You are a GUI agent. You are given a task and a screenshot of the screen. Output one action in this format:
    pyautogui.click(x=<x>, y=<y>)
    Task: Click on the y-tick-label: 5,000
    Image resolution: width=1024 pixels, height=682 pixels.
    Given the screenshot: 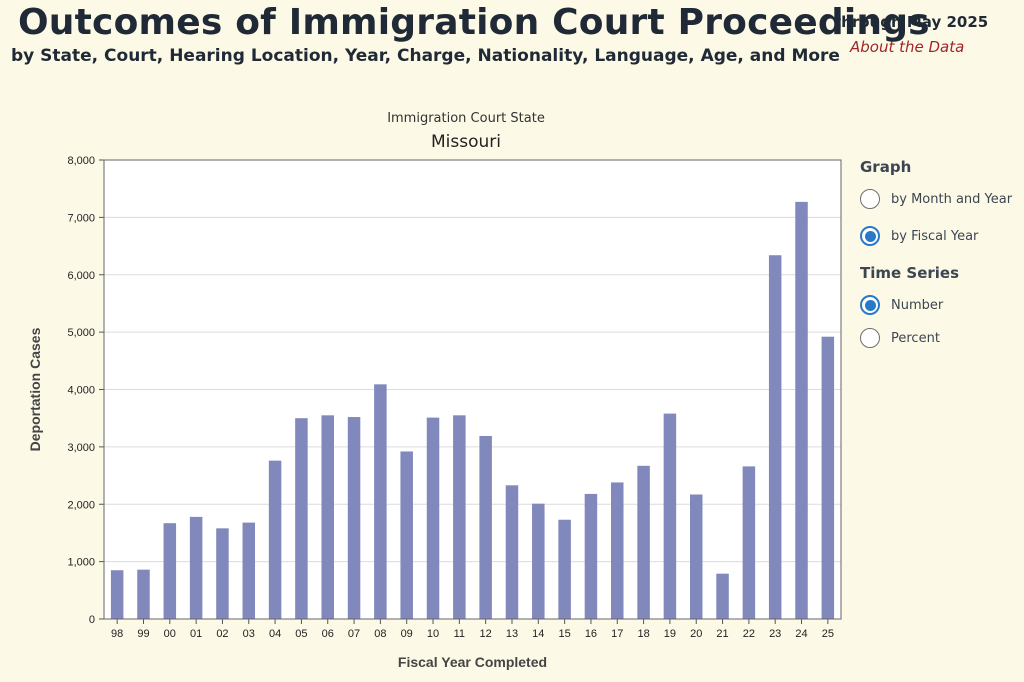 What is the action you would take?
    pyautogui.click(x=81, y=333)
    